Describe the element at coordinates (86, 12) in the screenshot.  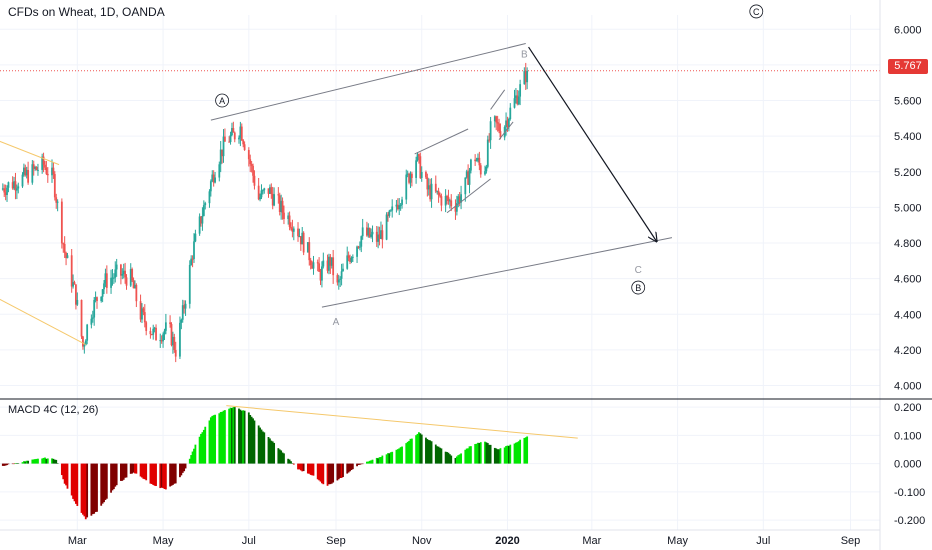
I see `chart-title: CFDs on Wheat, 1D, OANDA` at that location.